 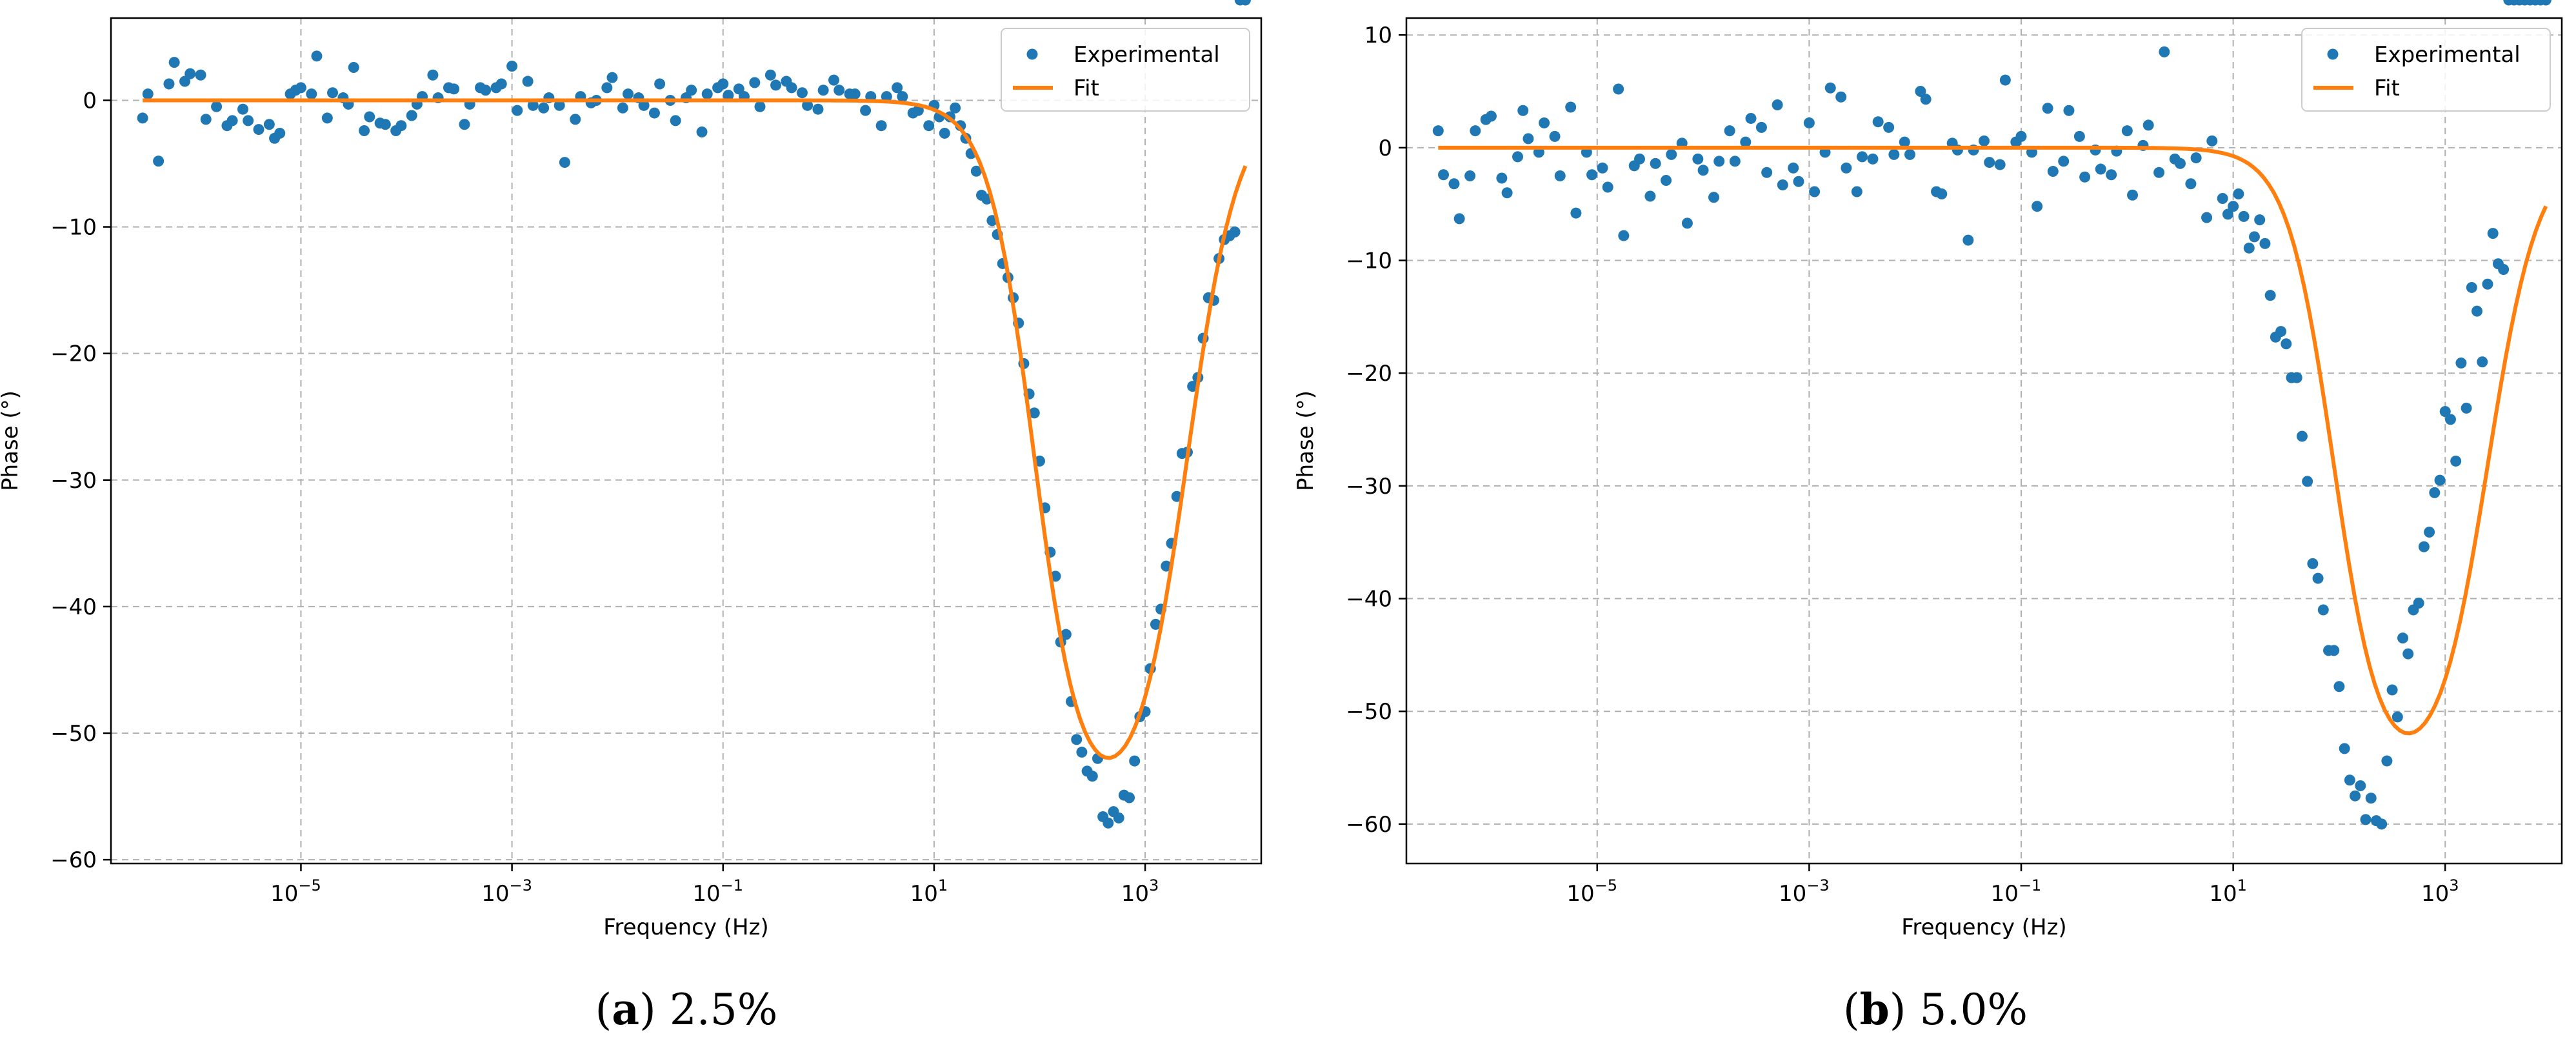 I want to click on x-tick-exponent: 1, so click(x=943, y=885).